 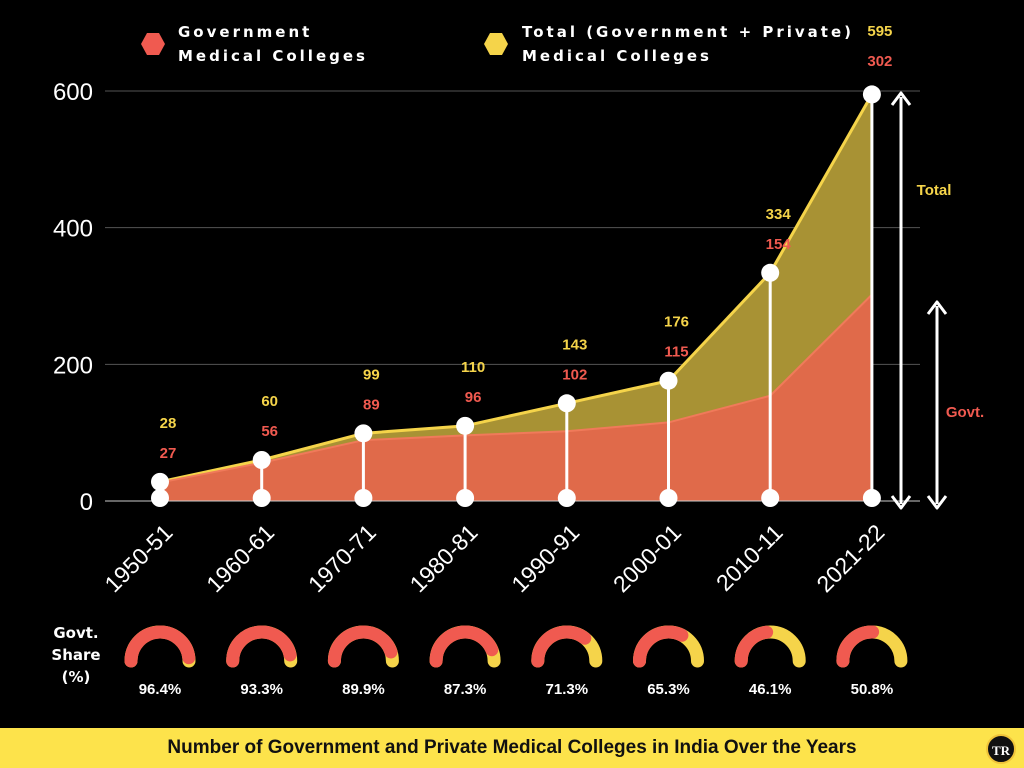 I want to click on total-value-label: 60, so click(x=269, y=401).